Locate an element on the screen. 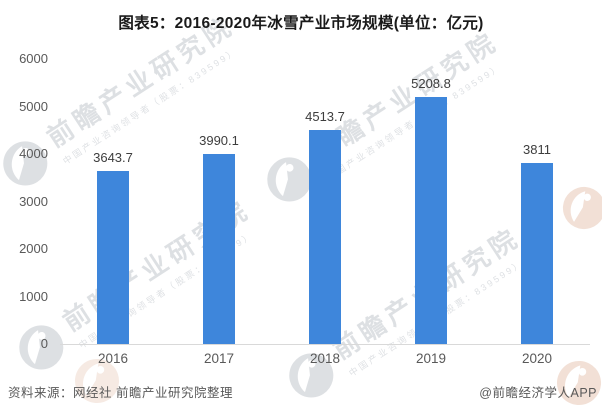  source-note: 资料来源：网经社 前瞻产业研究院整理 is located at coordinates (120, 393).